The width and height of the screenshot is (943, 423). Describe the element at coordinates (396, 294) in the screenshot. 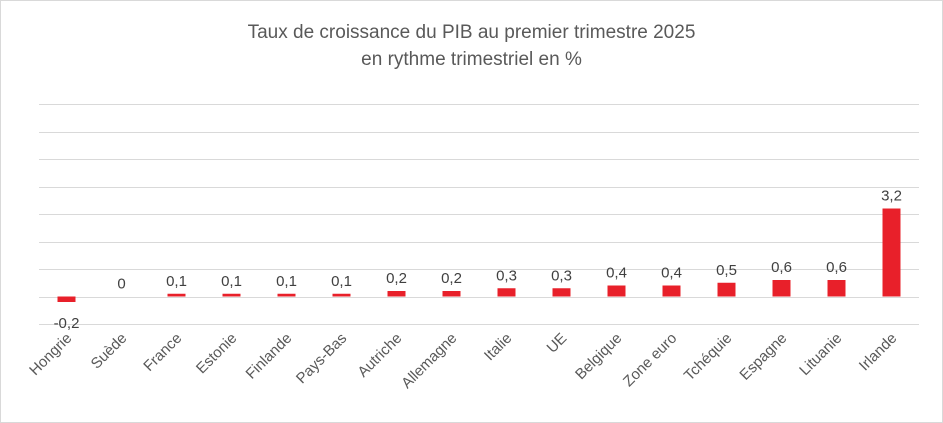

I see `bar-autriche` at that location.